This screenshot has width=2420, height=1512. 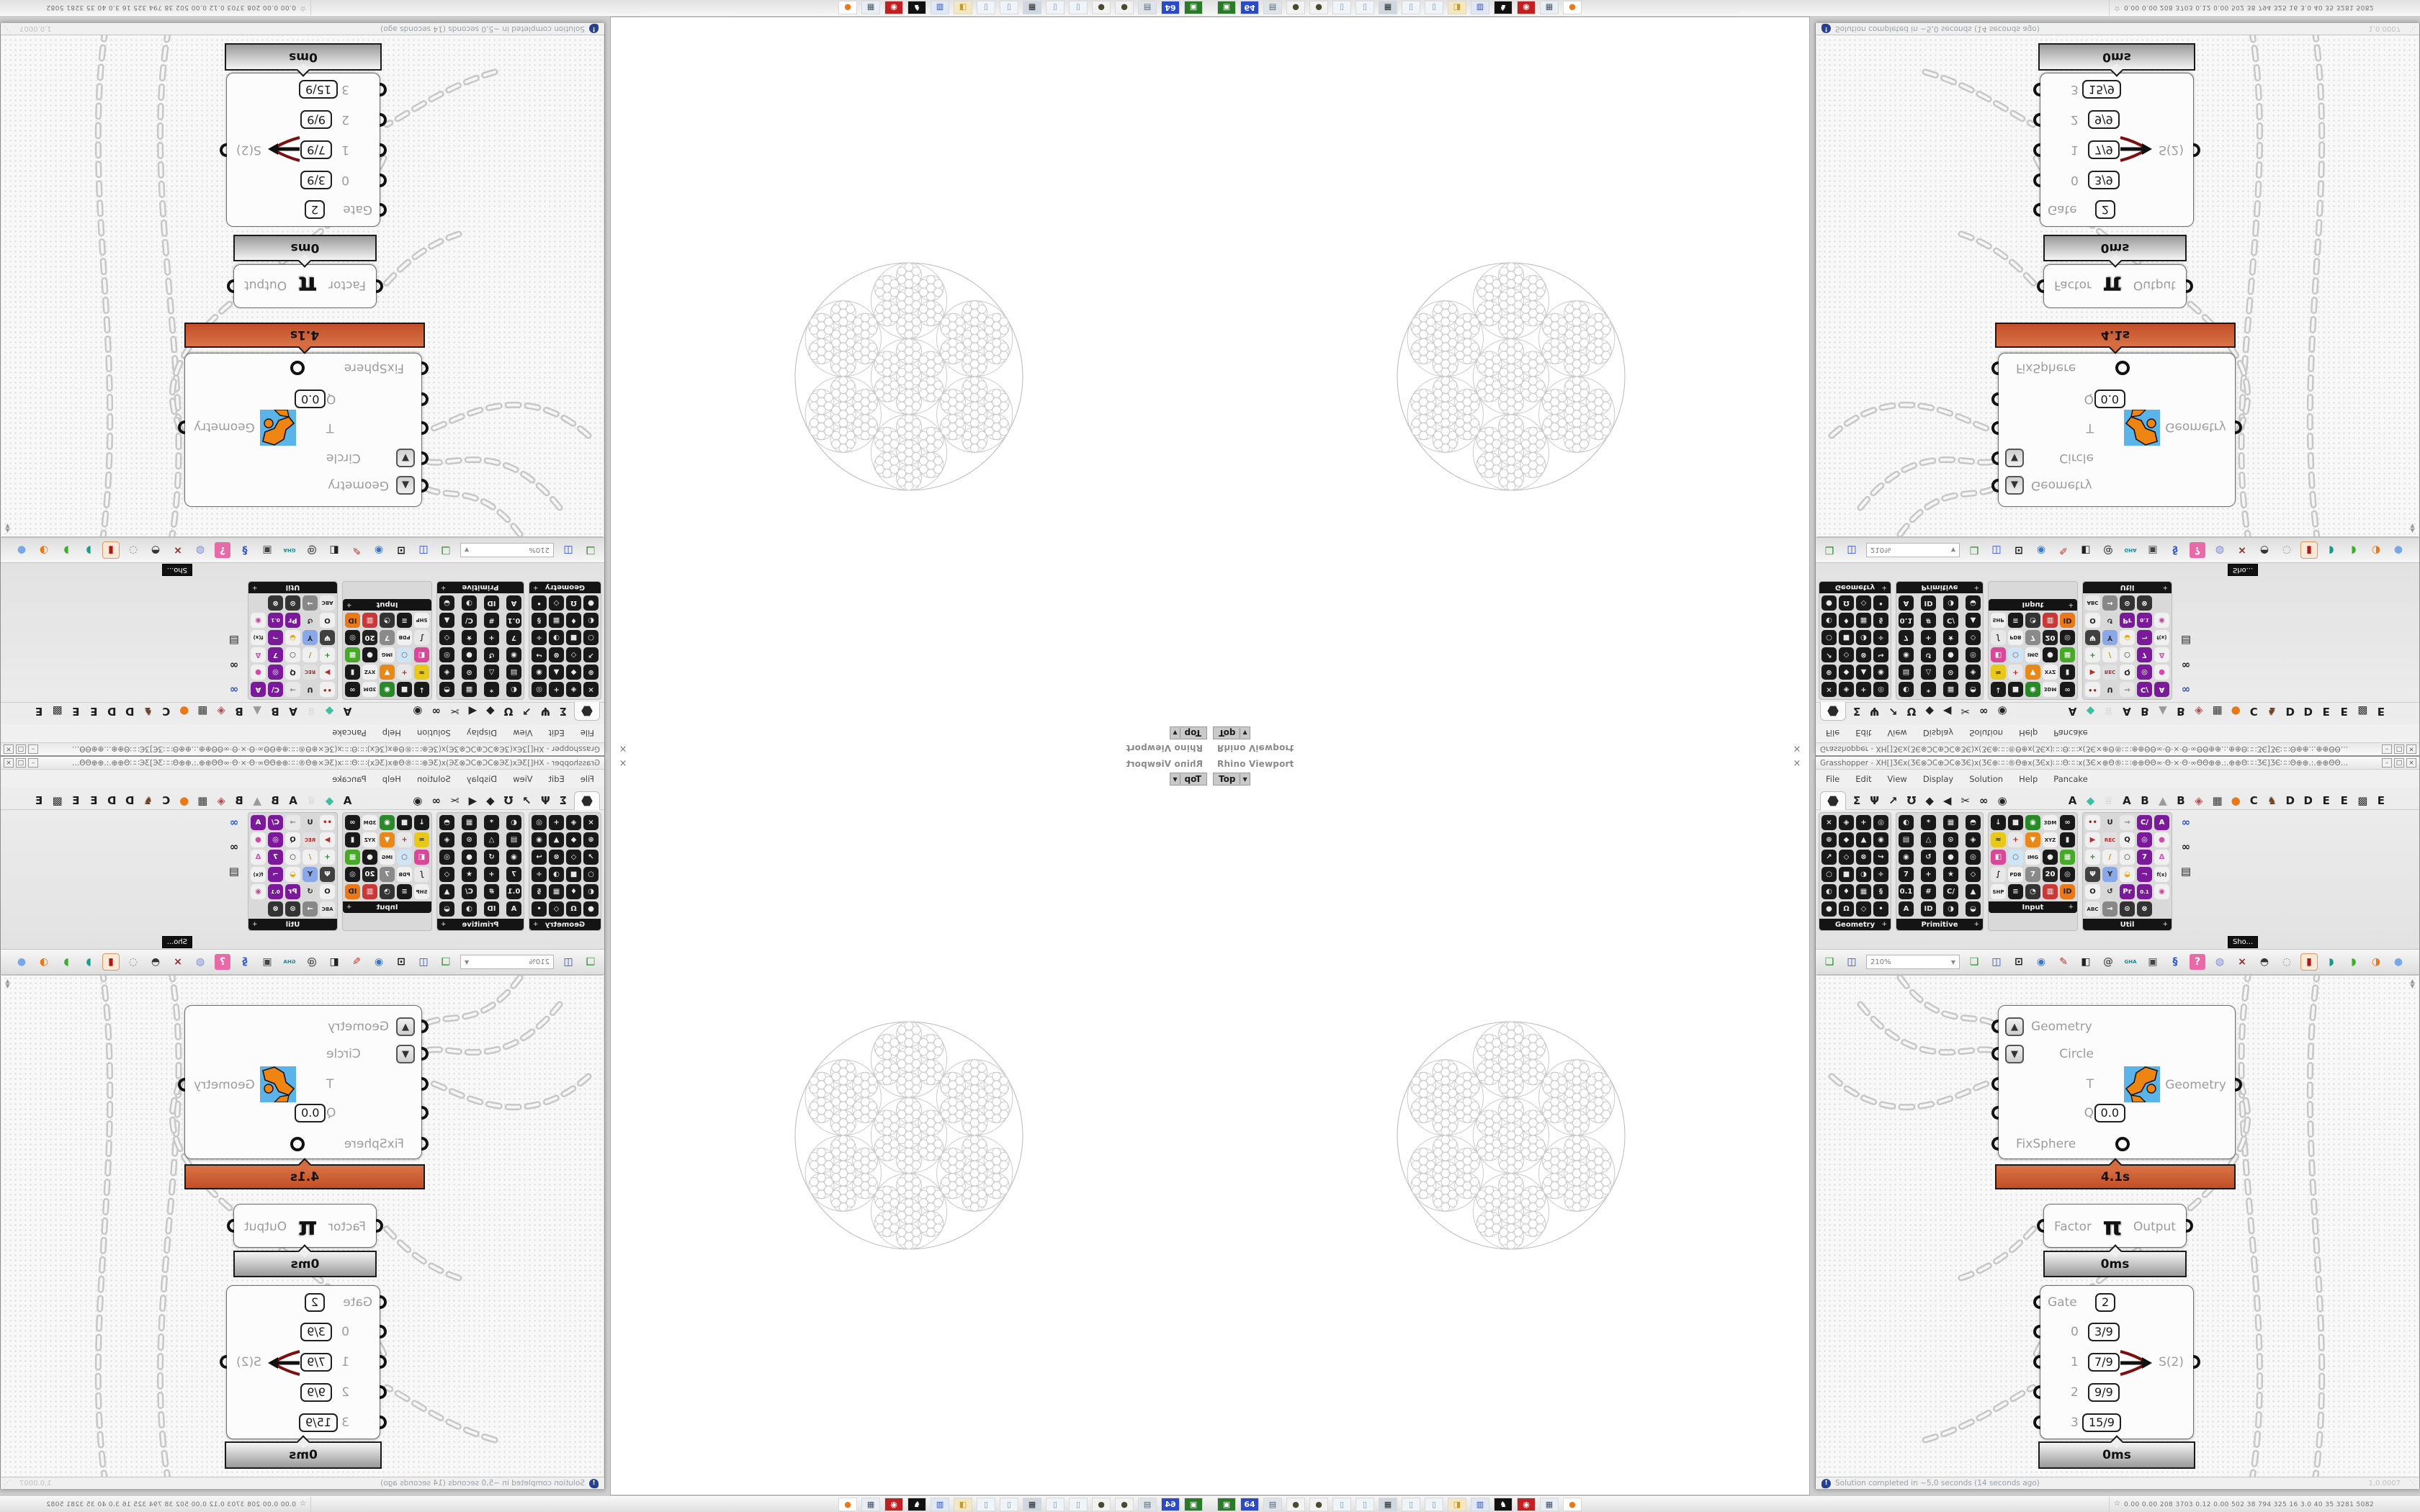 I want to click on tab-params-selected, so click(x=587, y=800).